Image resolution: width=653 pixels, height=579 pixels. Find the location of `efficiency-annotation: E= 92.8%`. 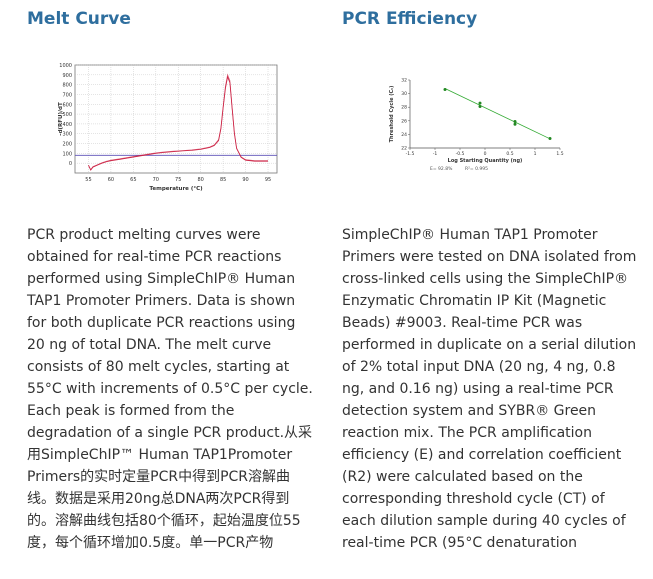

efficiency-annotation: E= 92.8% is located at coordinates (441, 169).